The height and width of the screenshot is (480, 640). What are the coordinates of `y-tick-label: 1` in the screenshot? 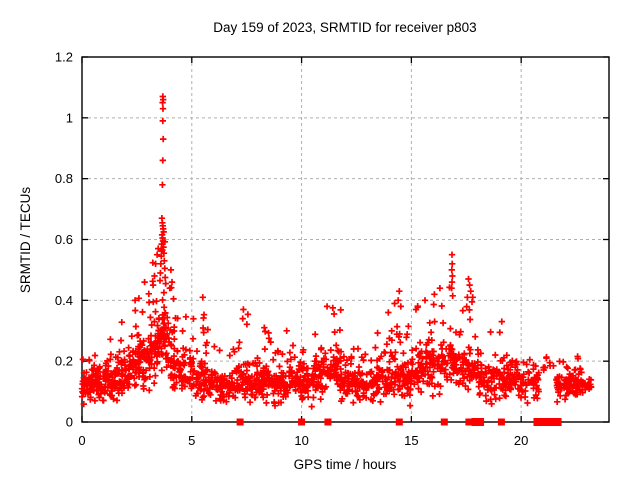 It's located at (69, 117).